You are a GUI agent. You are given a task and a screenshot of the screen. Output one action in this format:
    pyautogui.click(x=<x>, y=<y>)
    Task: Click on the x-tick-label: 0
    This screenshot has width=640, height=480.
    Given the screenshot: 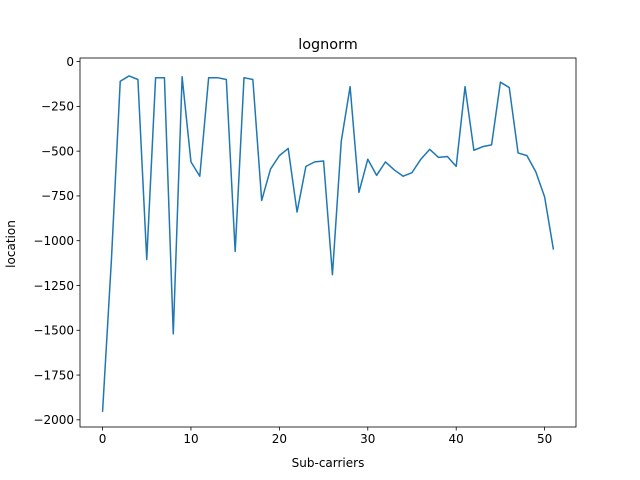 What is the action you would take?
    pyautogui.click(x=103, y=439)
    